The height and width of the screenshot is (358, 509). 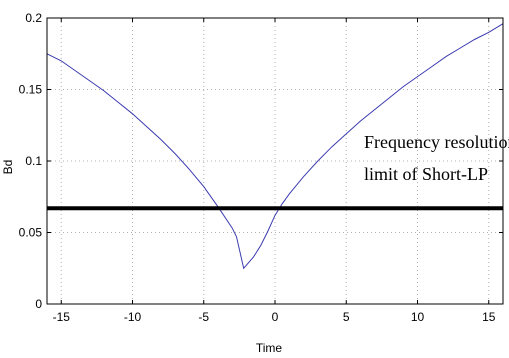 What do you see at coordinates (38, 304) in the screenshot?
I see `y-tick-label: 0` at bounding box center [38, 304].